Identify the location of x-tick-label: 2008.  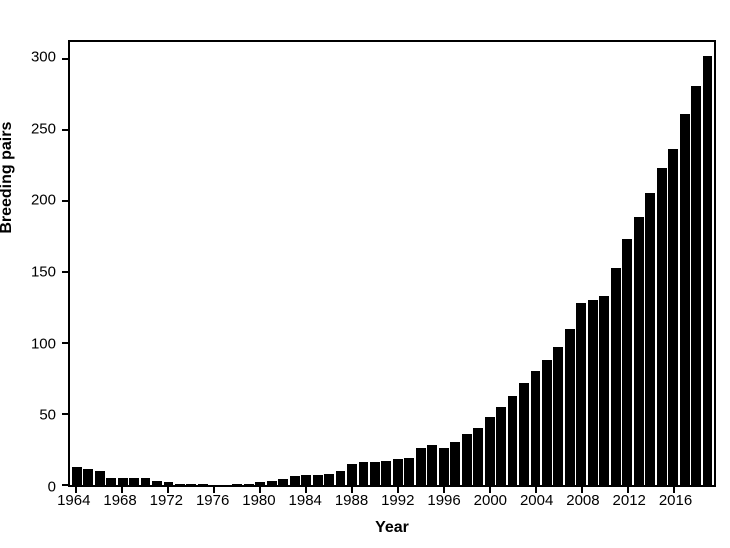
(583, 500).